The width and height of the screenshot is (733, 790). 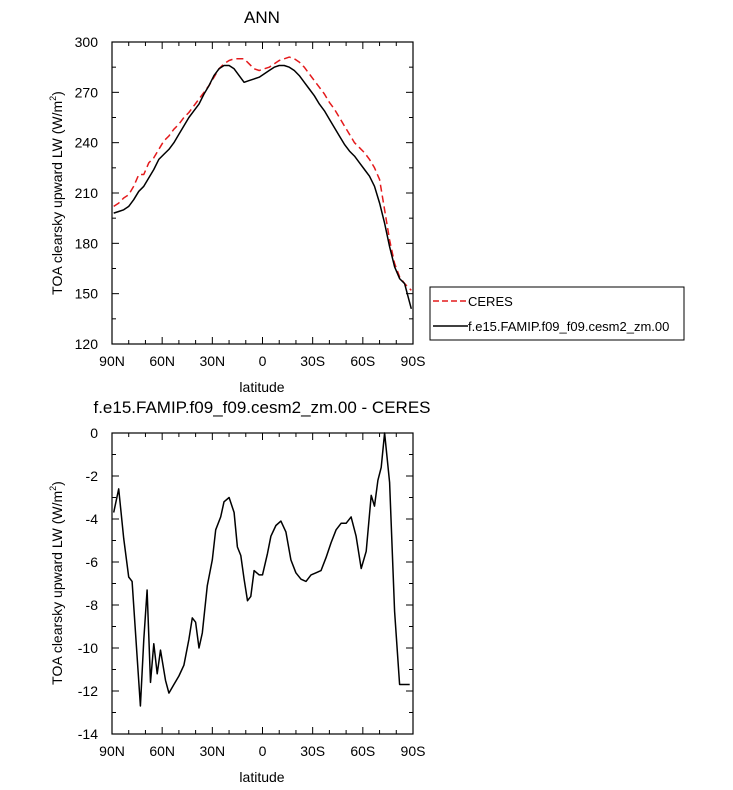 I want to click on bottom-x-tick-label: 60N, so click(x=162, y=751).